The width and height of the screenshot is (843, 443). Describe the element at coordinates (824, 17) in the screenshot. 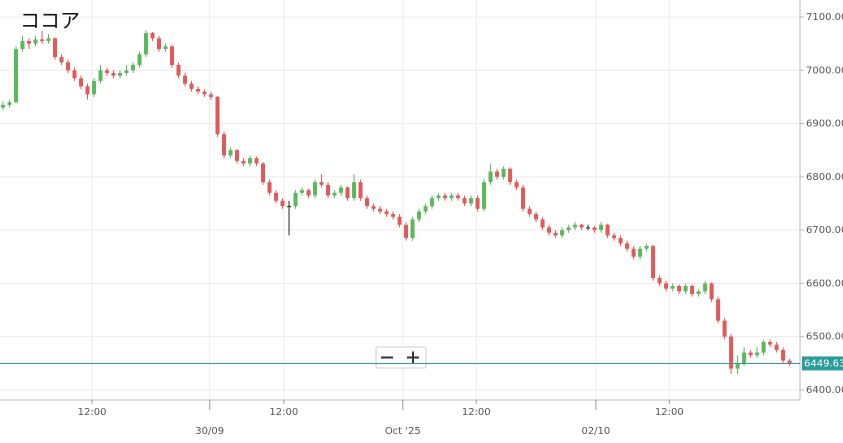

I see `y-tick-label: 7100.00` at that location.